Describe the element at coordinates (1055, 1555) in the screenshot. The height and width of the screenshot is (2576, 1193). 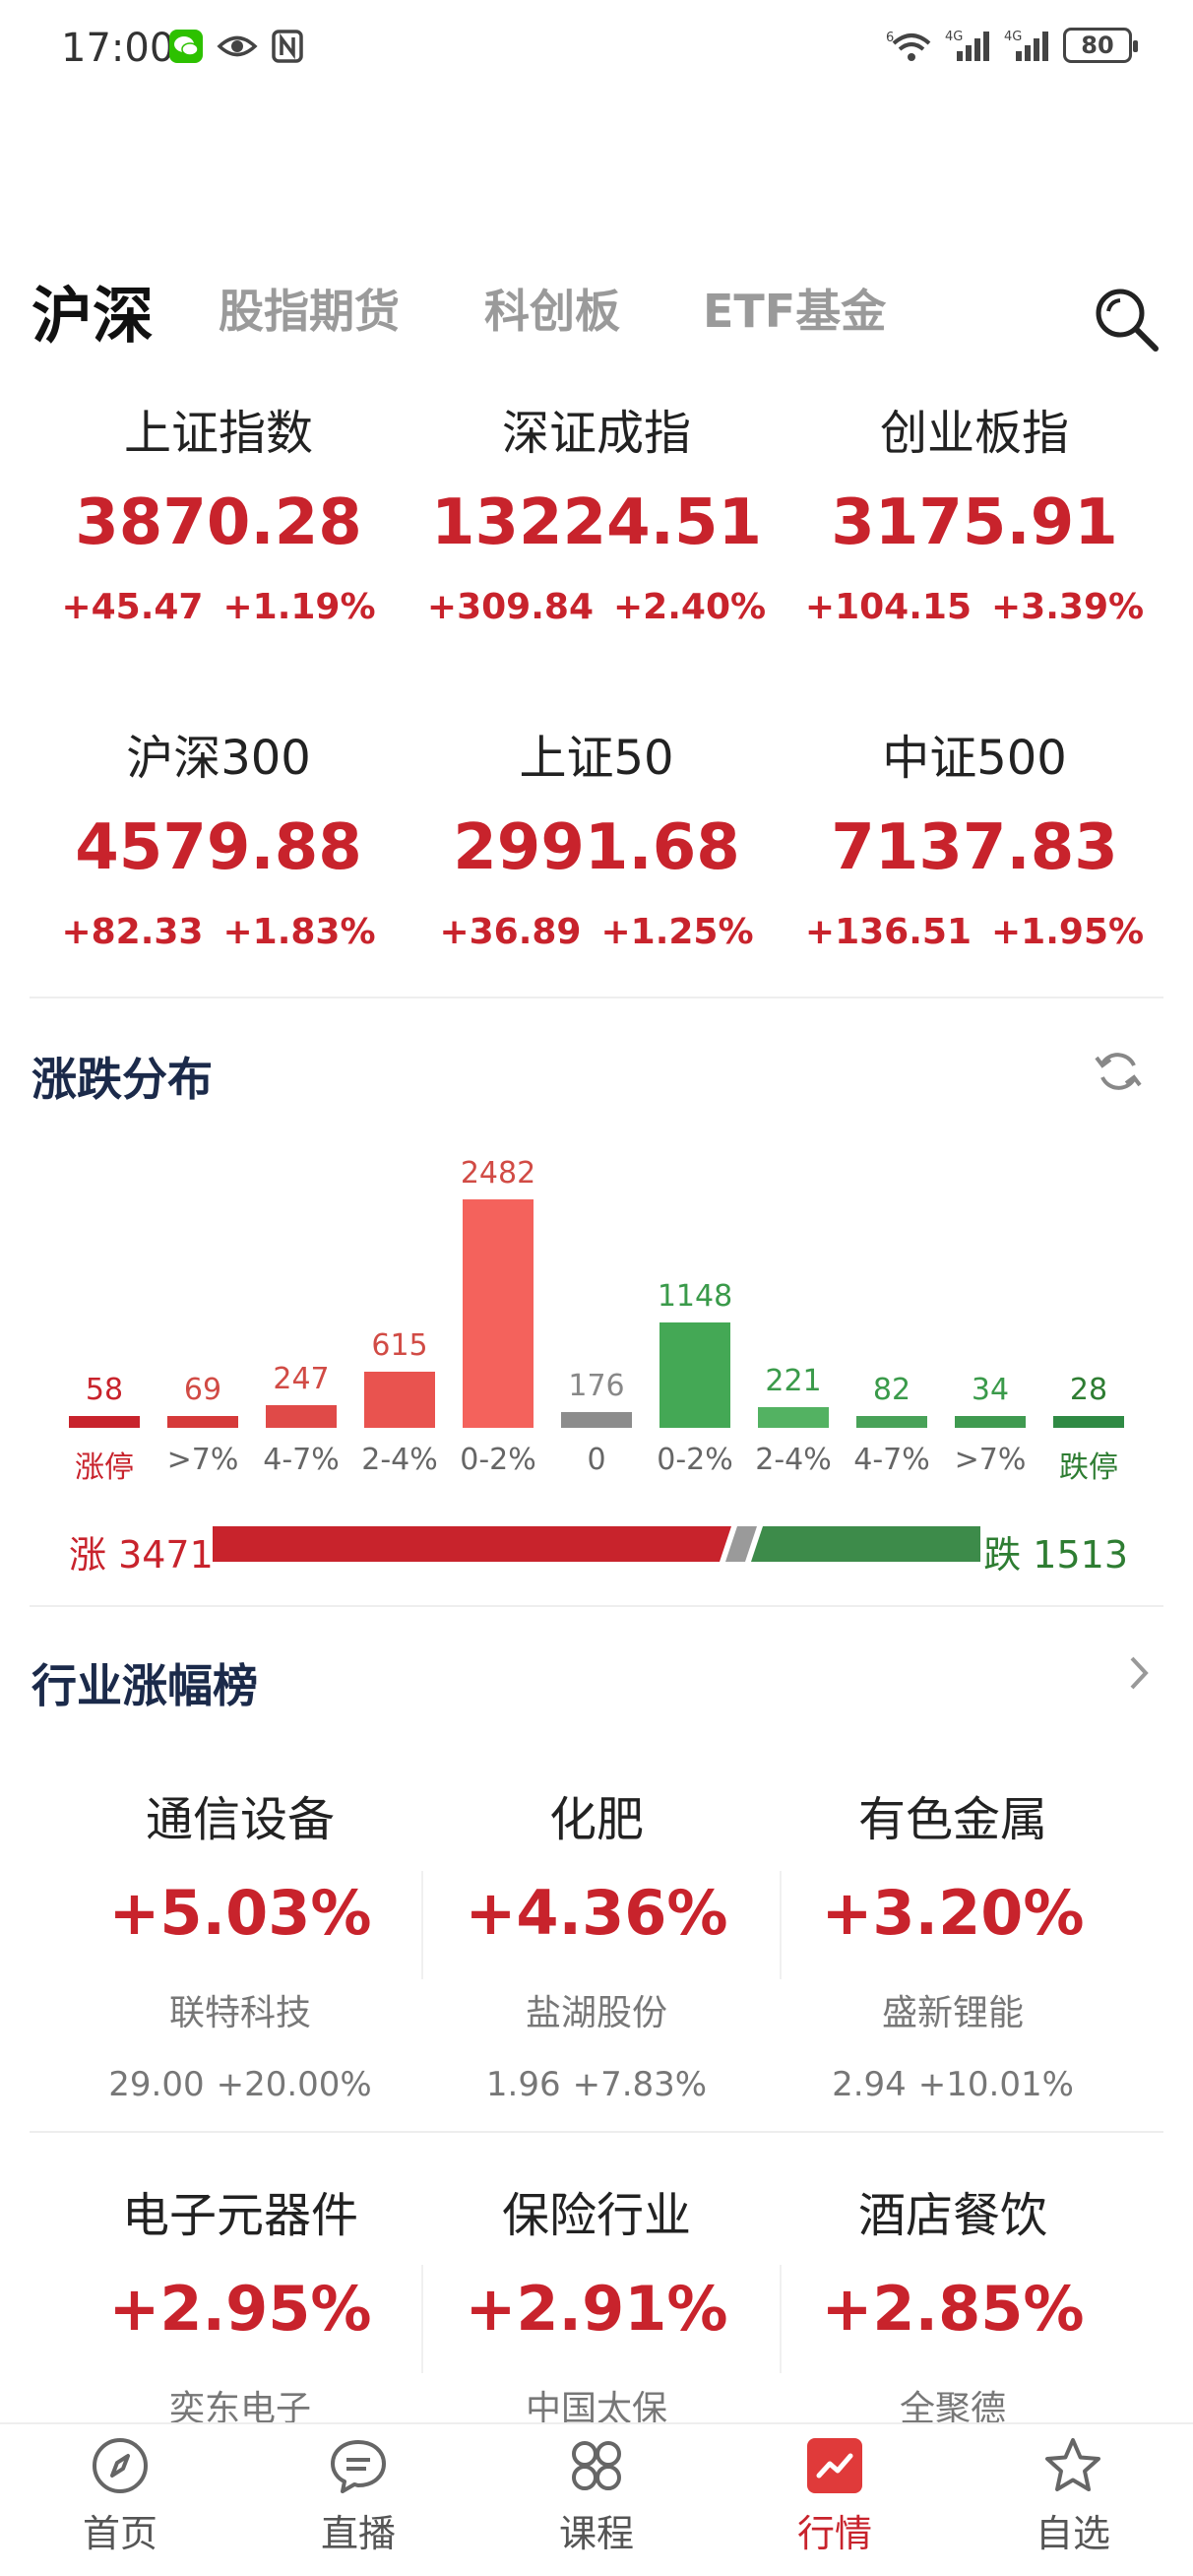
I see `down-count-label: 跌 1513` at that location.